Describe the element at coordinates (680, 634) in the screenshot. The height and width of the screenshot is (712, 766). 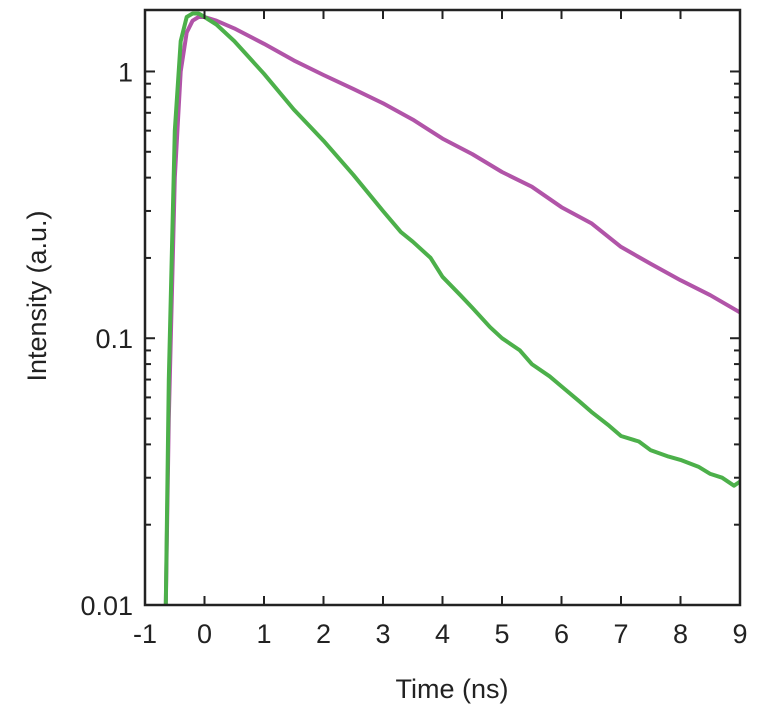
I see `x-tick-label: 8` at that location.